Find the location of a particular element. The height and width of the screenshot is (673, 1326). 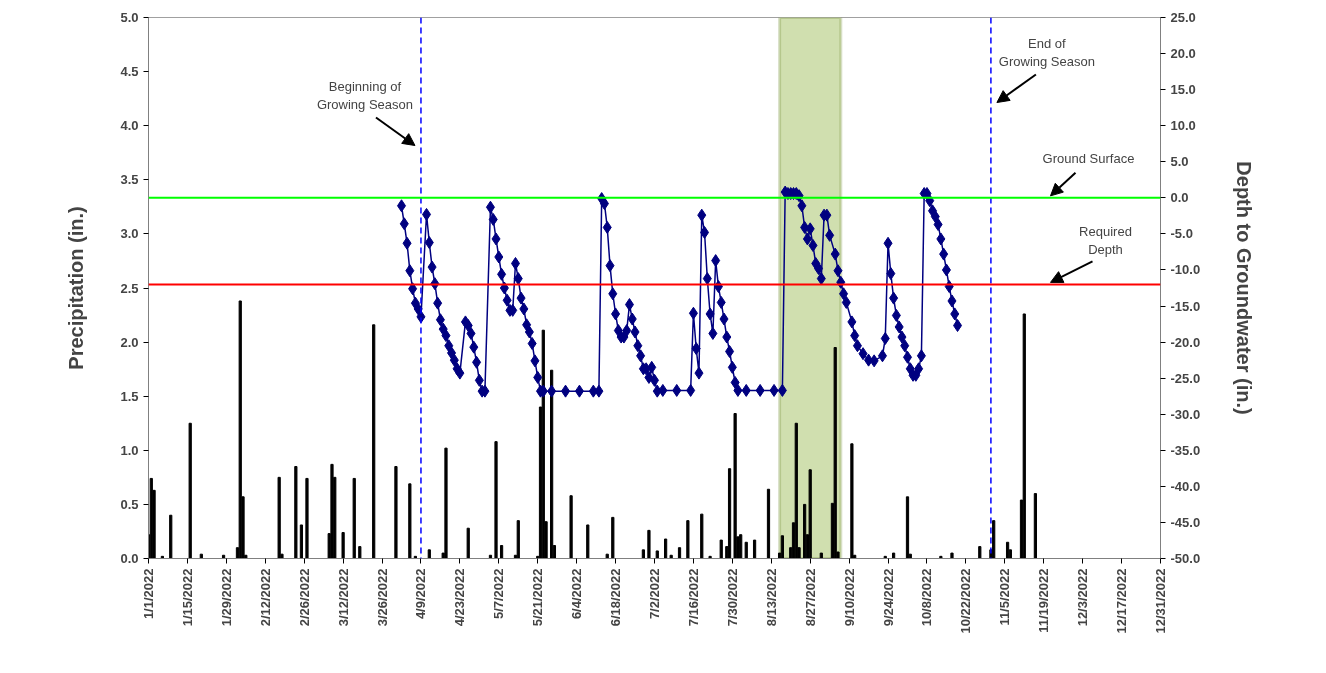

y-tick-label: 4.5 is located at coordinates (129, 72).